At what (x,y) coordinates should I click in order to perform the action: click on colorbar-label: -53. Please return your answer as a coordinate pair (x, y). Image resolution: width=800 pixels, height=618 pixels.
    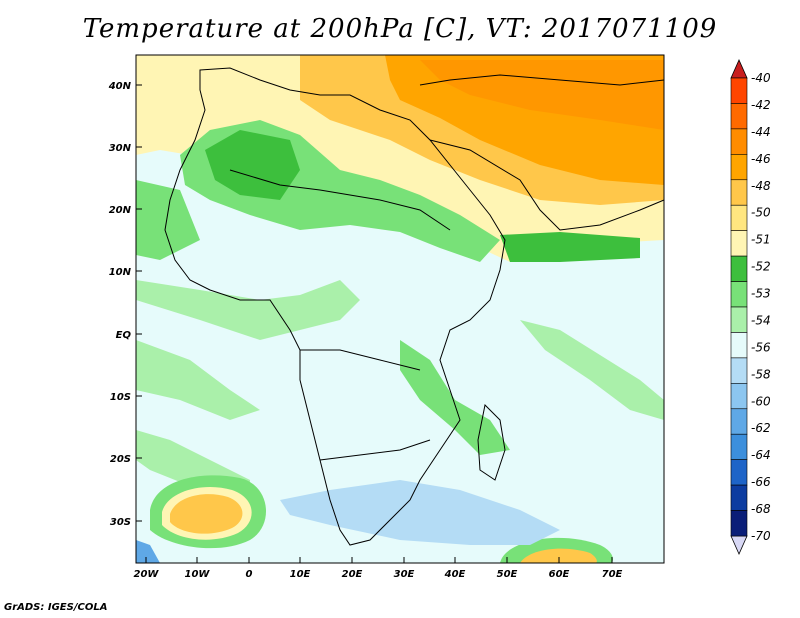
    Looking at the image, I should click on (761, 294).